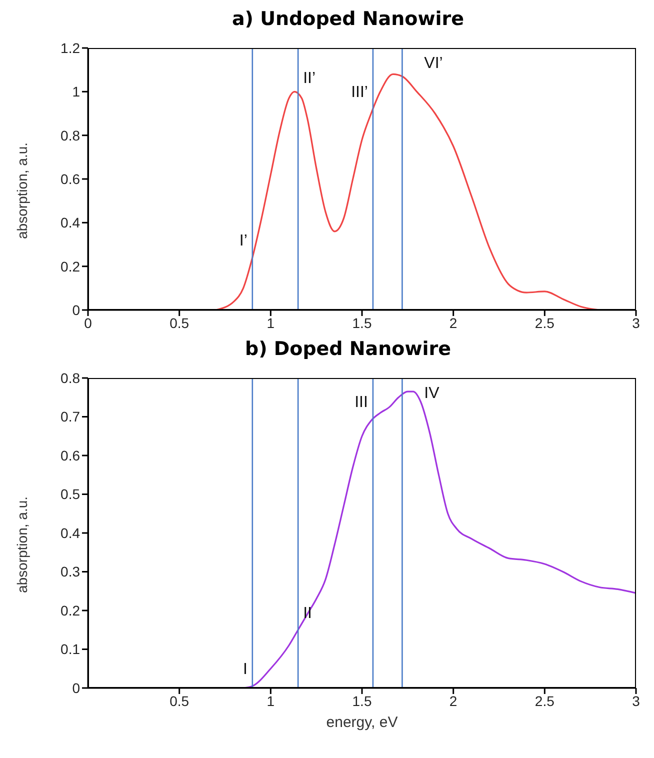 Image resolution: width=654 pixels, height=758 pixels. Describe the element at coordinates (70, 494) in the screenshot. I see `y-tick-label: 0.5` at that location.